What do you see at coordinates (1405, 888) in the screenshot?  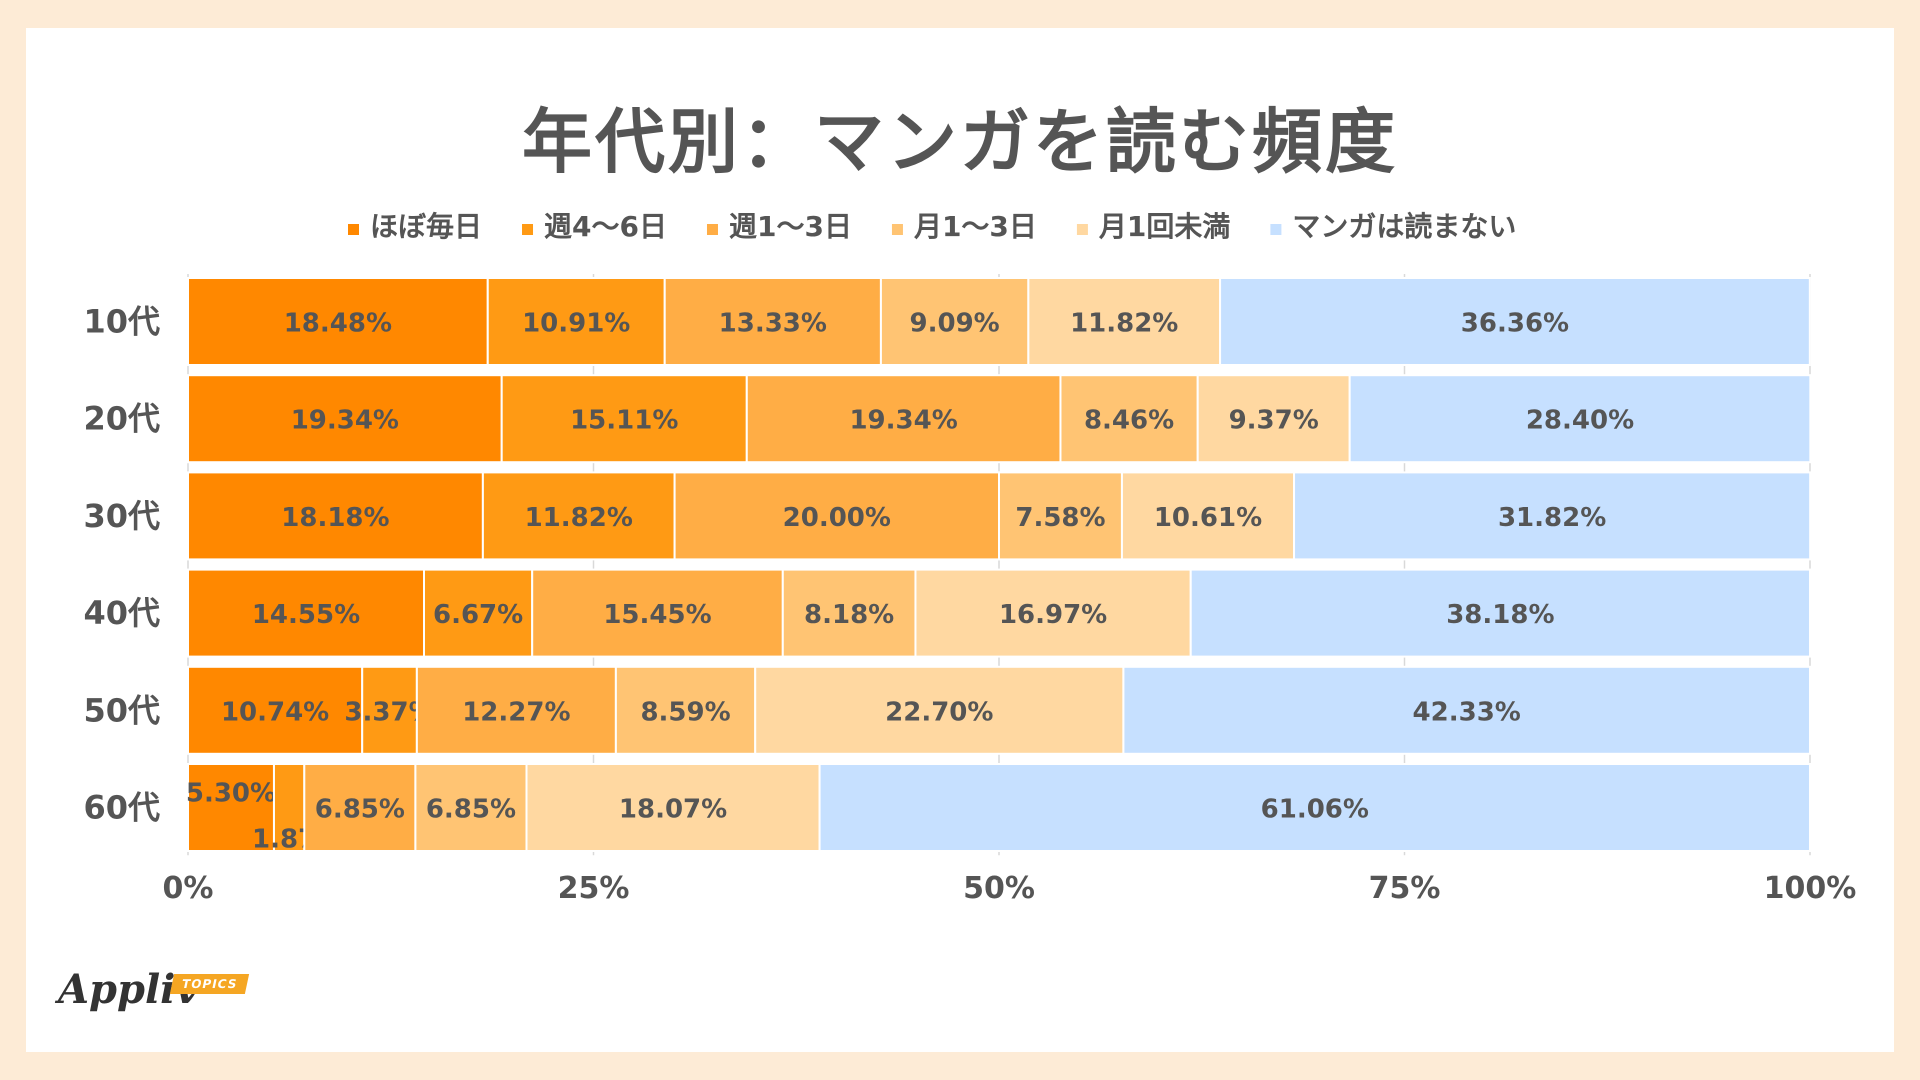 I see `x-tick-label: 75%` at bounding box center [1405, 888].